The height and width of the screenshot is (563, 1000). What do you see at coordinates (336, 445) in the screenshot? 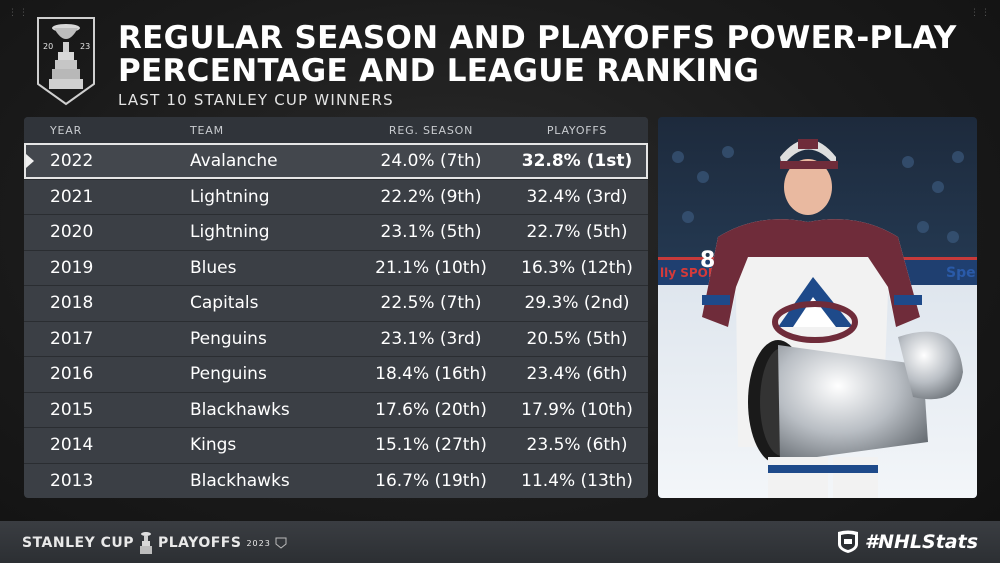
I see `table-row: 2014 Kings 15.1% (27th) 23.5% (6th)` at bounding box center [336, 445].